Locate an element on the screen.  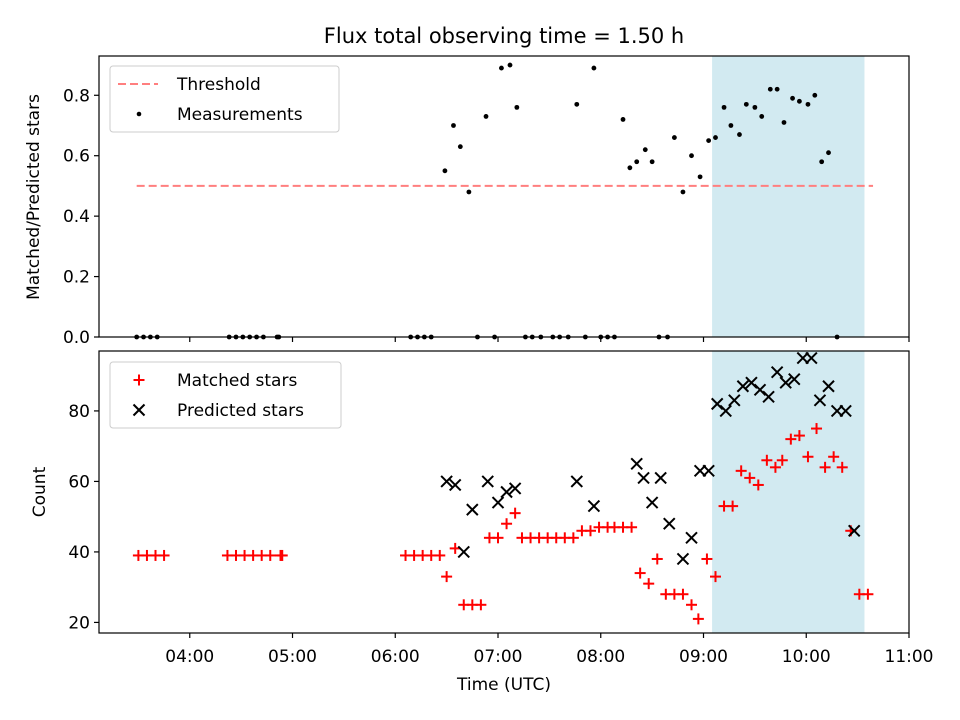
predicted-stars-legend-swatch is located at coordinates (139, 410).